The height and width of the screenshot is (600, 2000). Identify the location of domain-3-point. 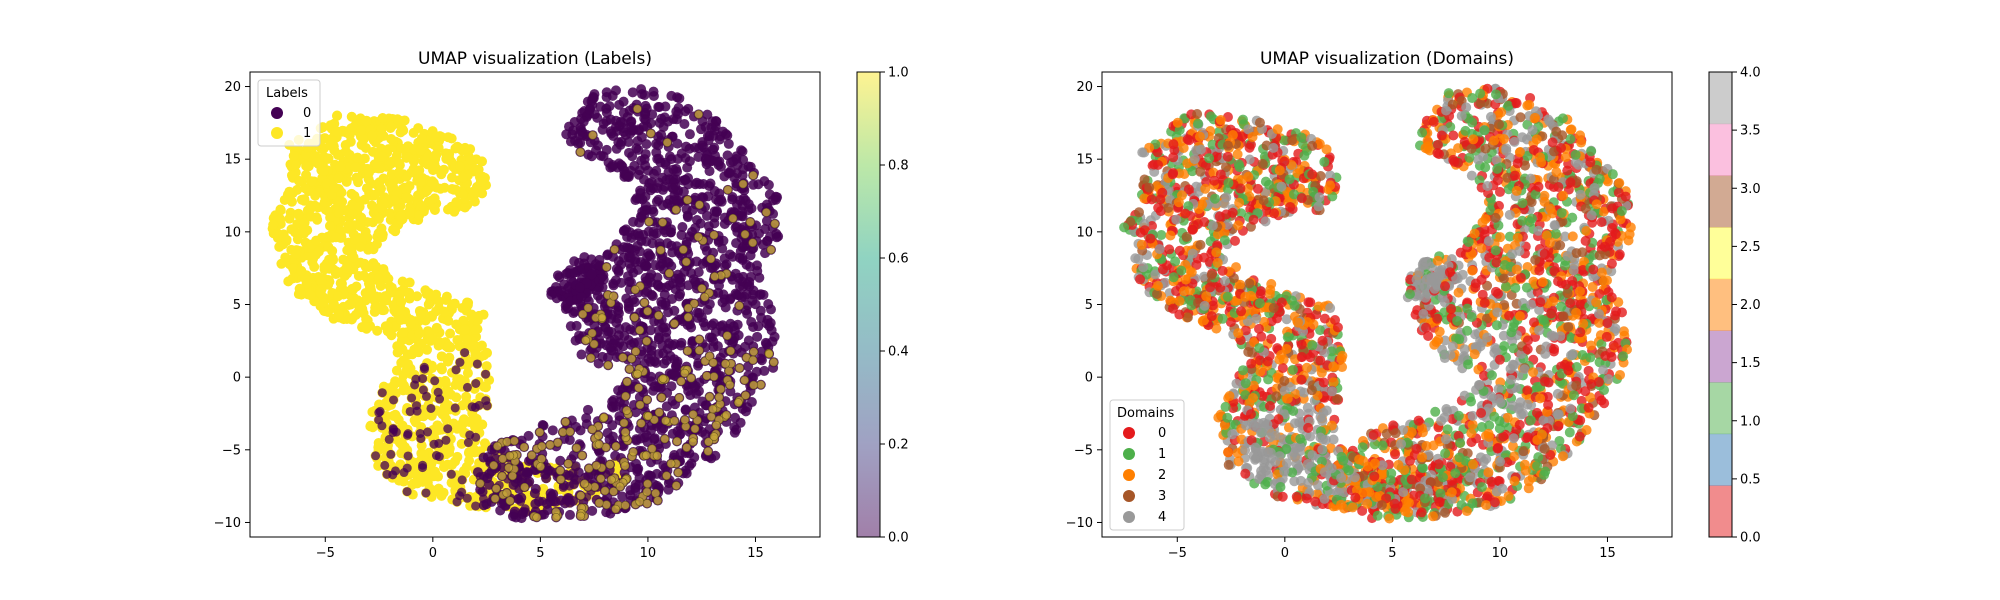
(1168, 207).